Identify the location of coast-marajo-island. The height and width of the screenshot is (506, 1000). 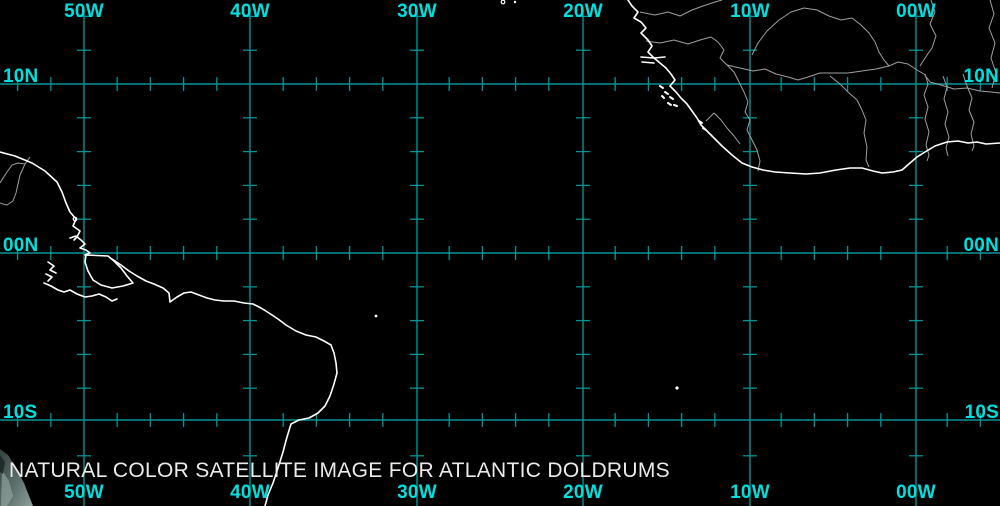
(109, 271).